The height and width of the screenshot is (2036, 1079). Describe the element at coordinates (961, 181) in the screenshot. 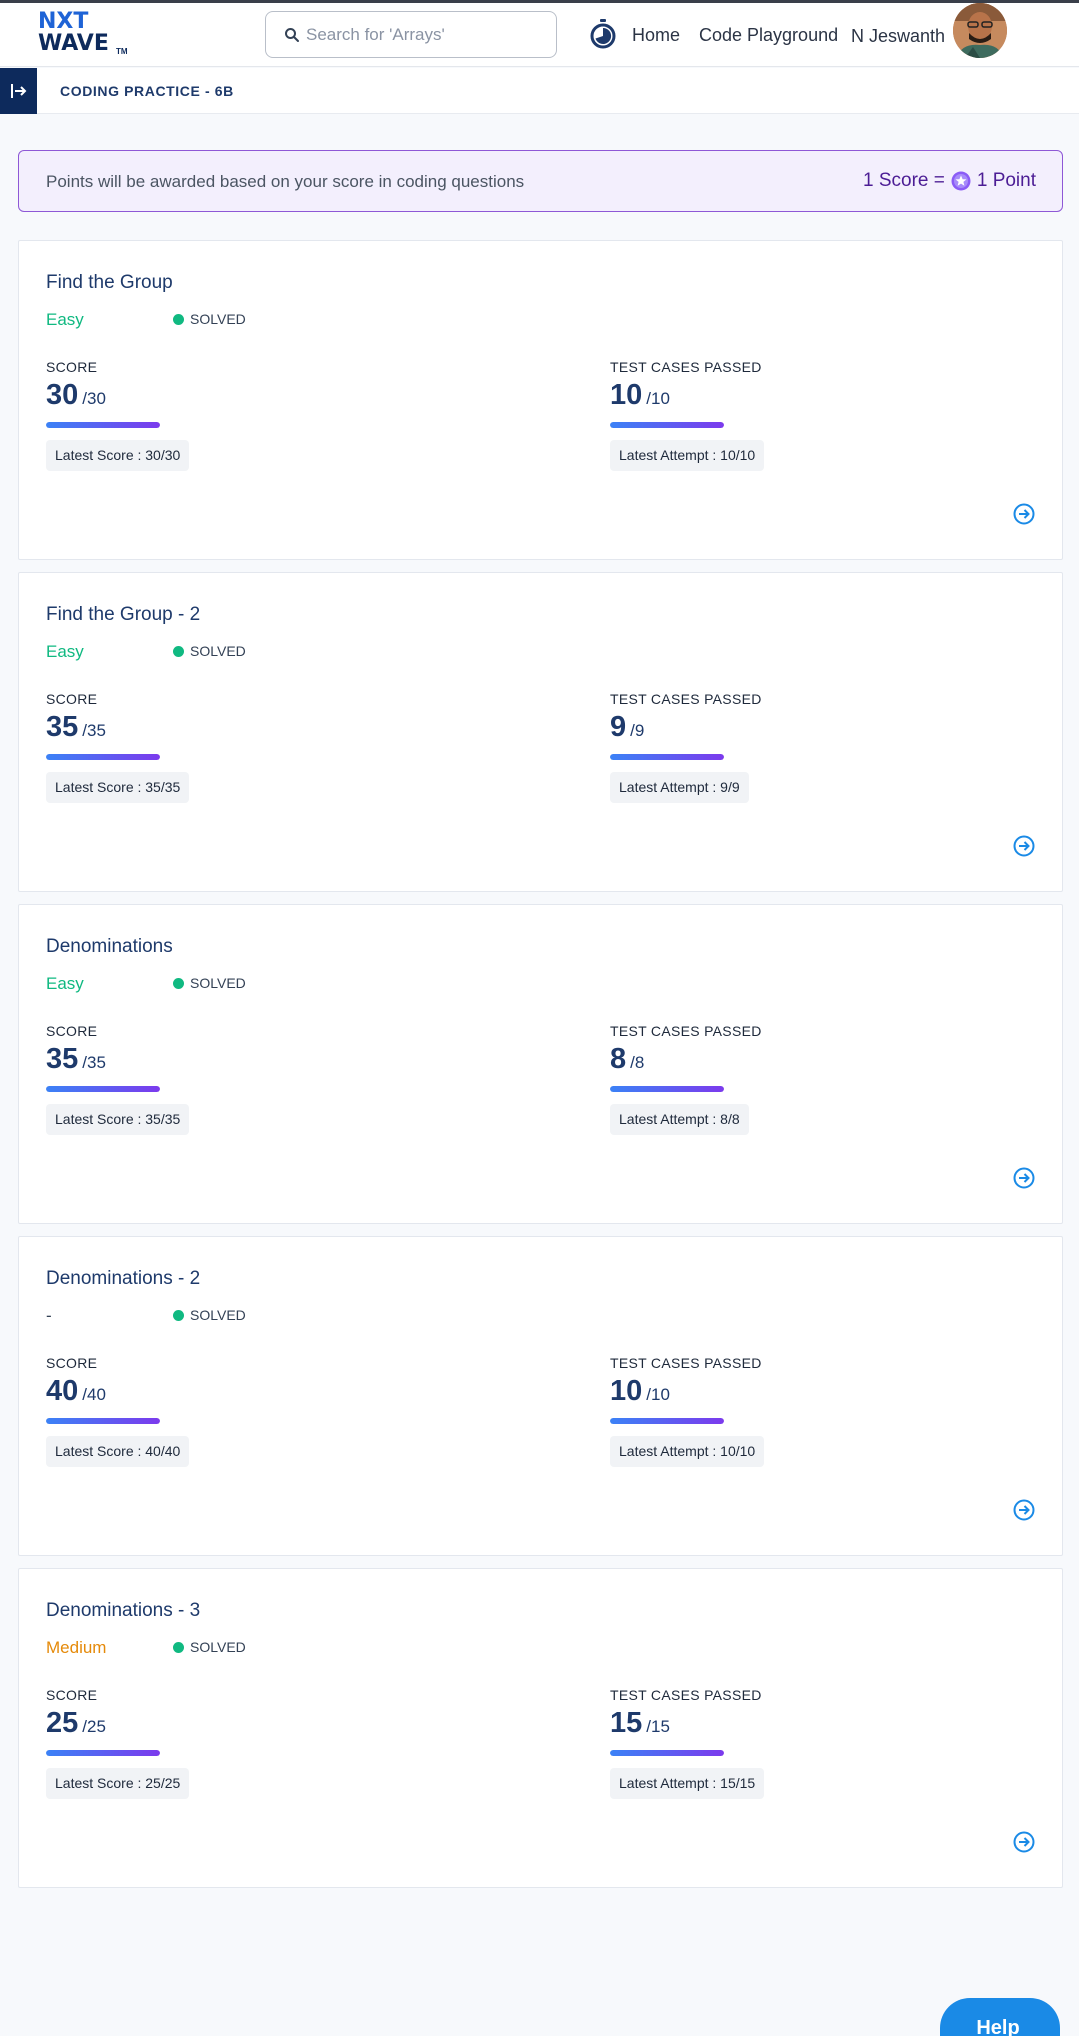

I see `star-coin-icon` at that location.